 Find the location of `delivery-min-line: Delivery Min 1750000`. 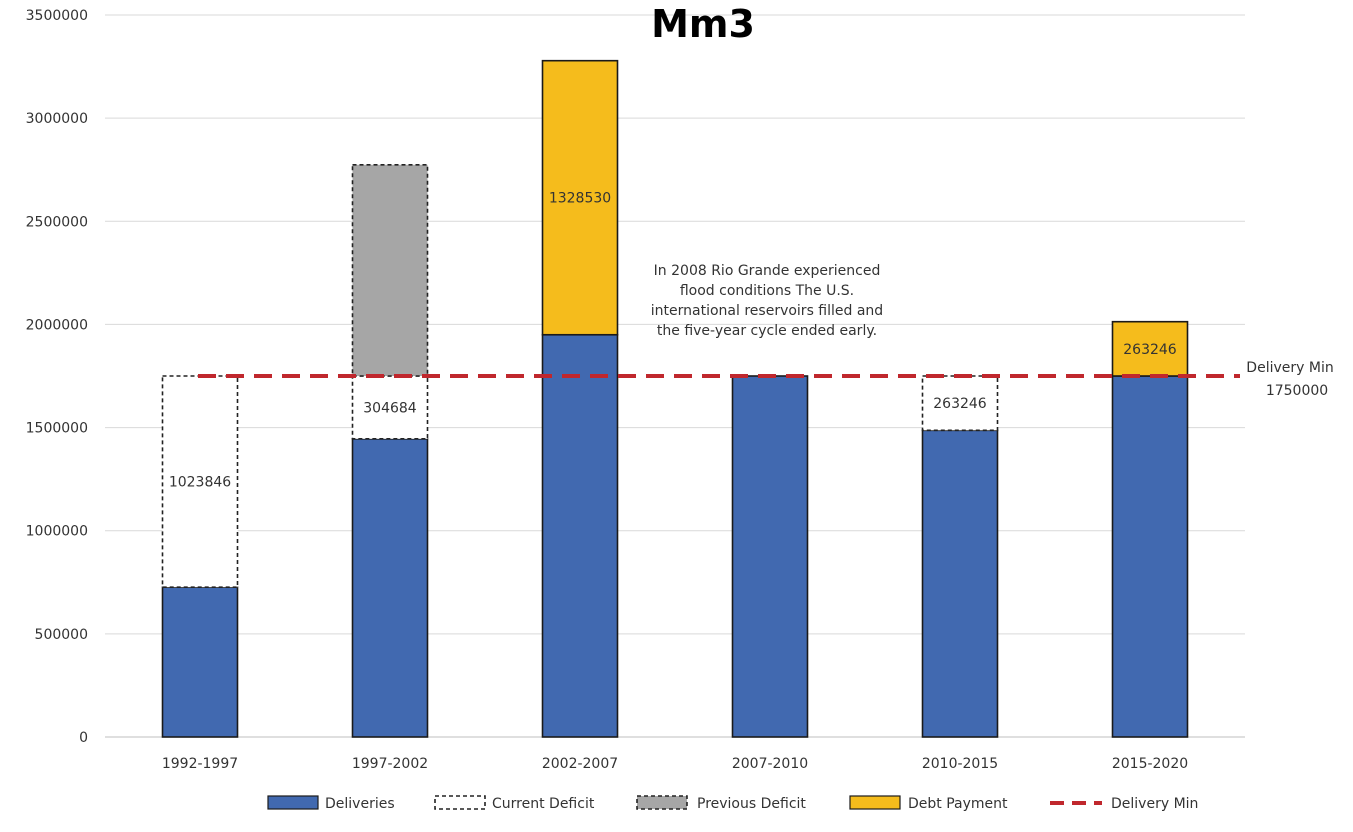

delivery-min-line: Delivery Min 1750000 is located at coordinates (766, 379).